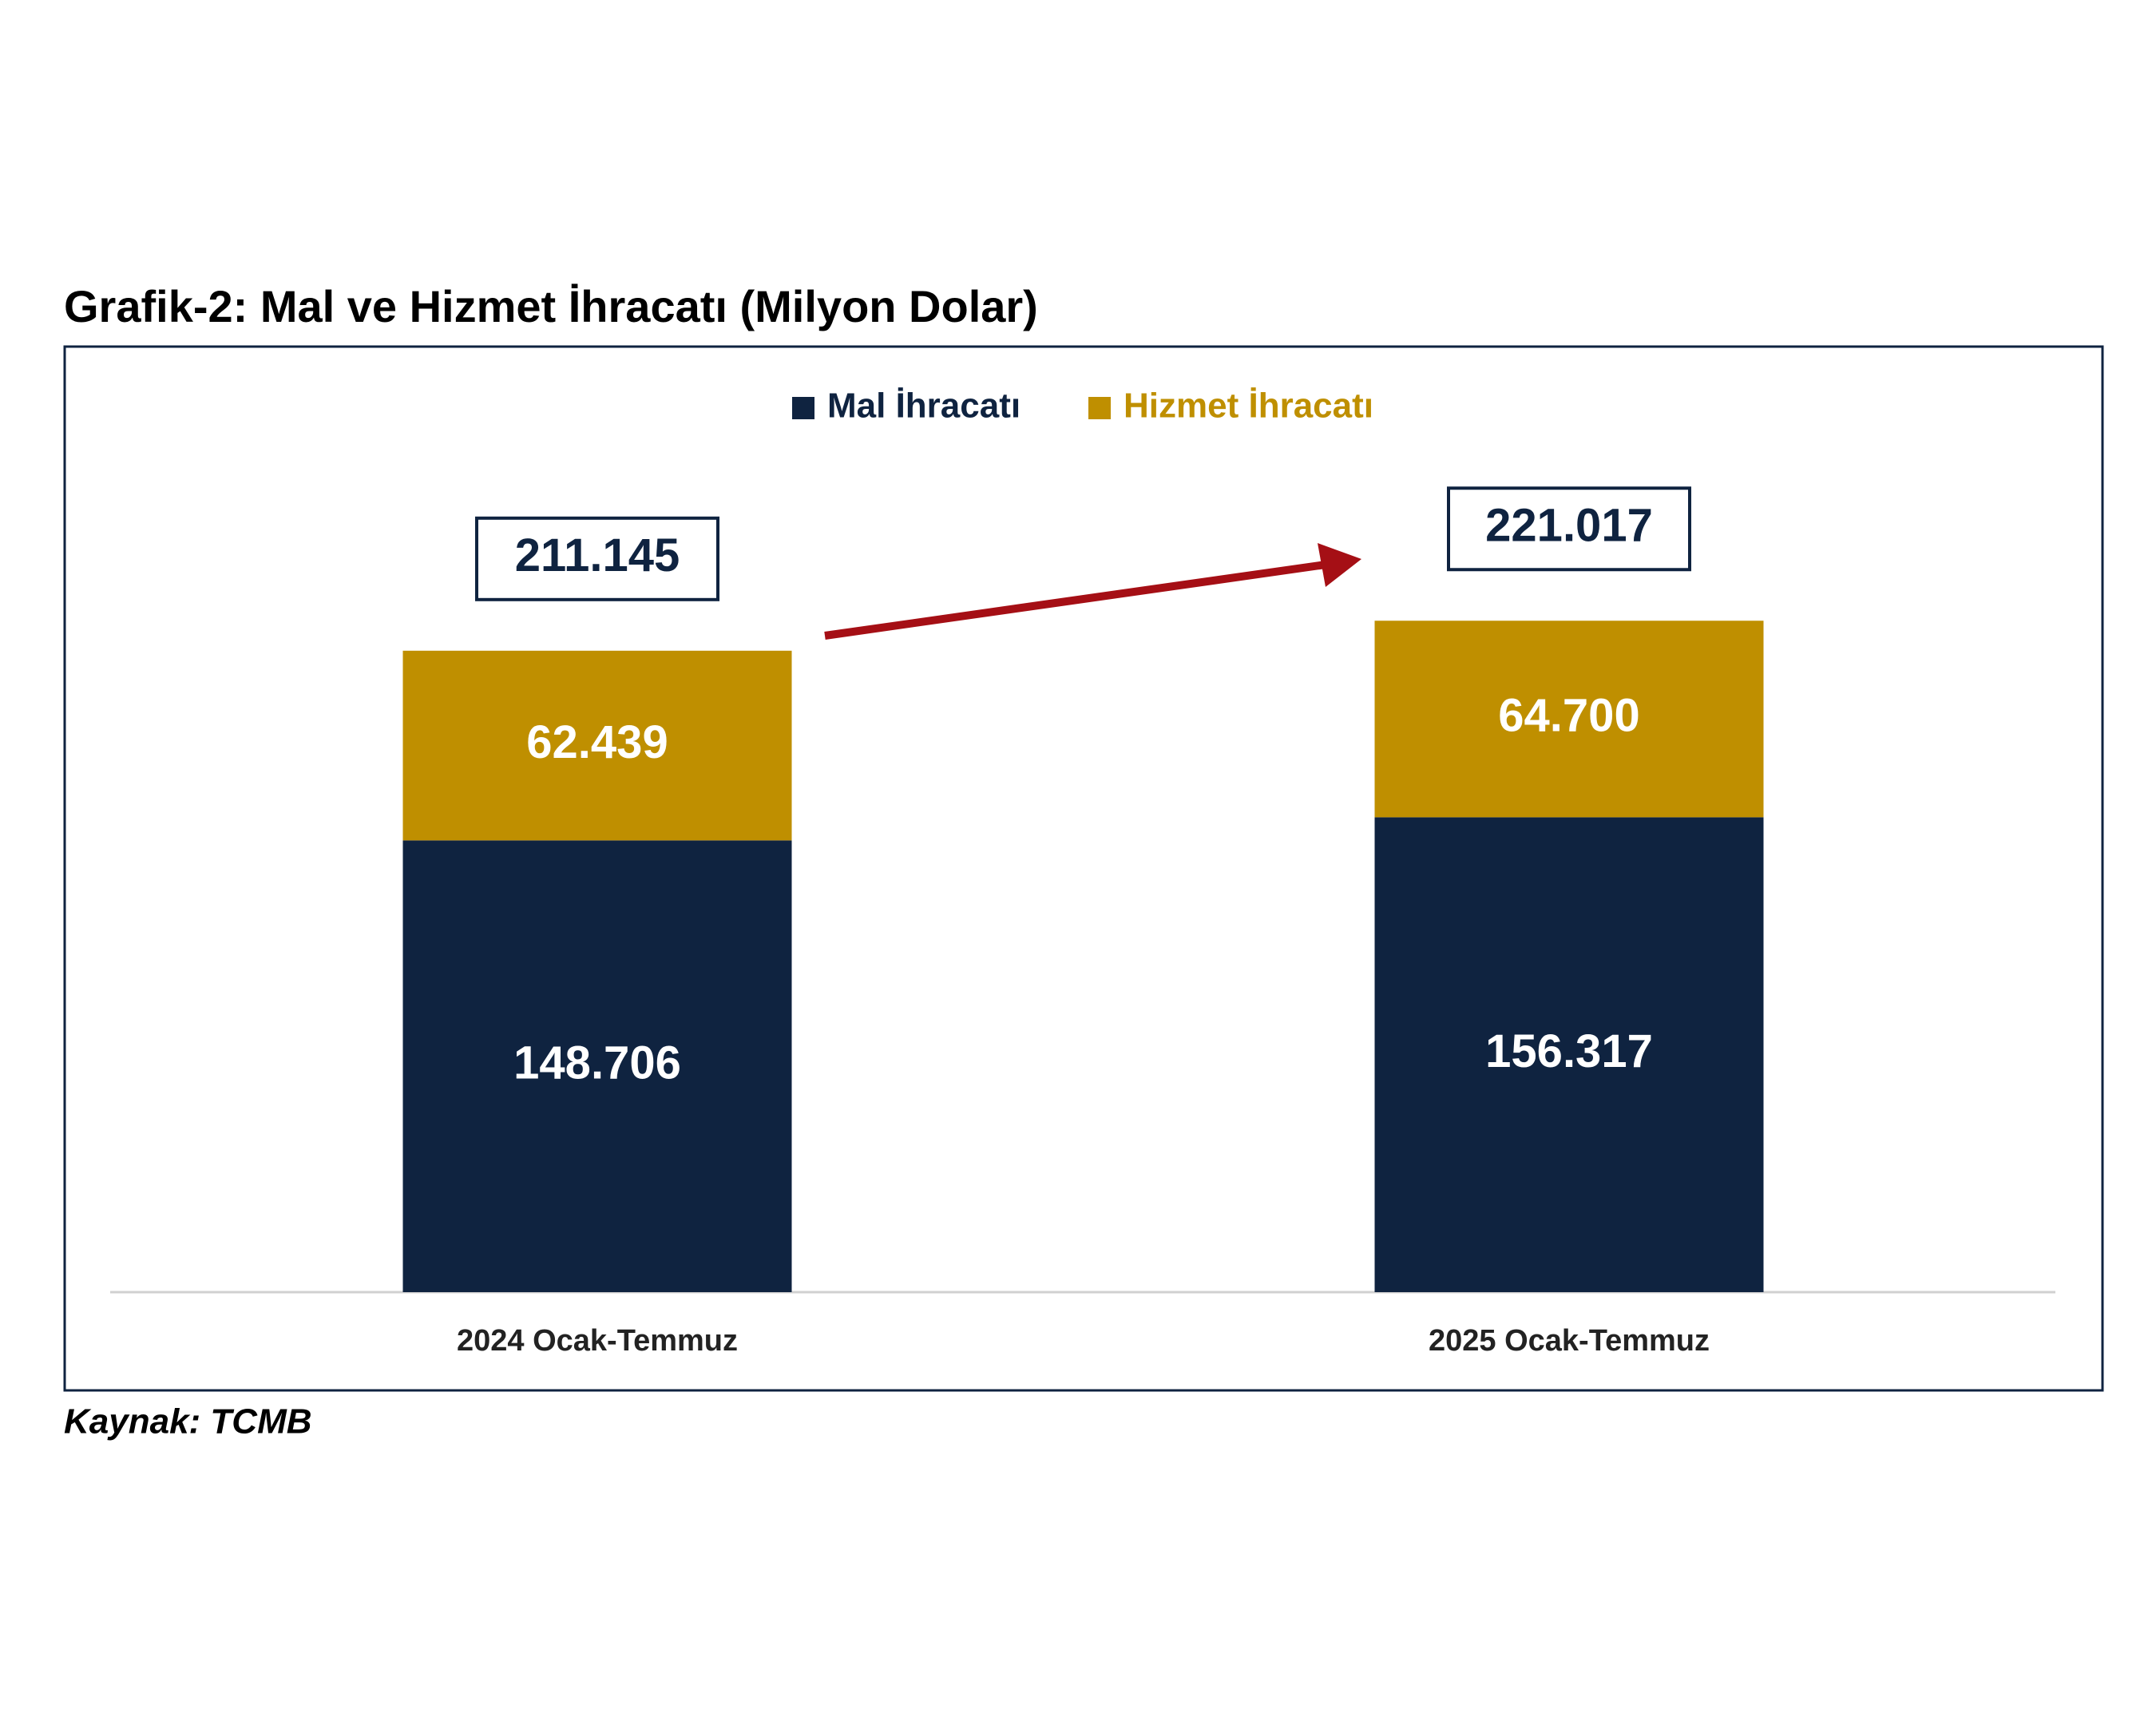  Describe the element at coordinates (597, 1063) in the screenshot. I see `bar-value-label: 148.706` at that location.